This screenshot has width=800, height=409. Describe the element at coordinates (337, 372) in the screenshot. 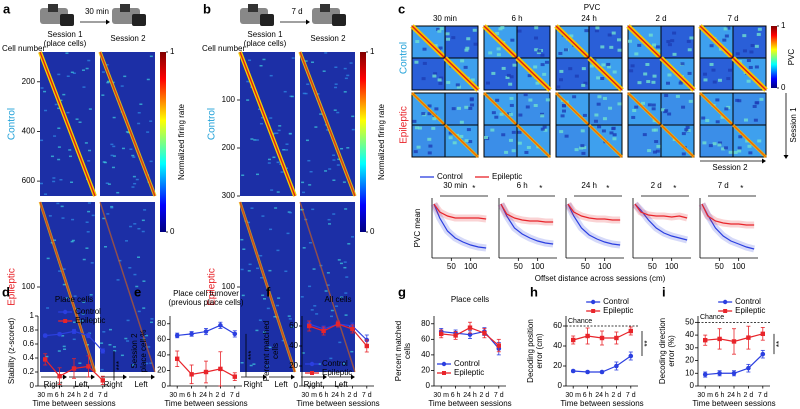

I see `legend-label: Epileptic` at that location.